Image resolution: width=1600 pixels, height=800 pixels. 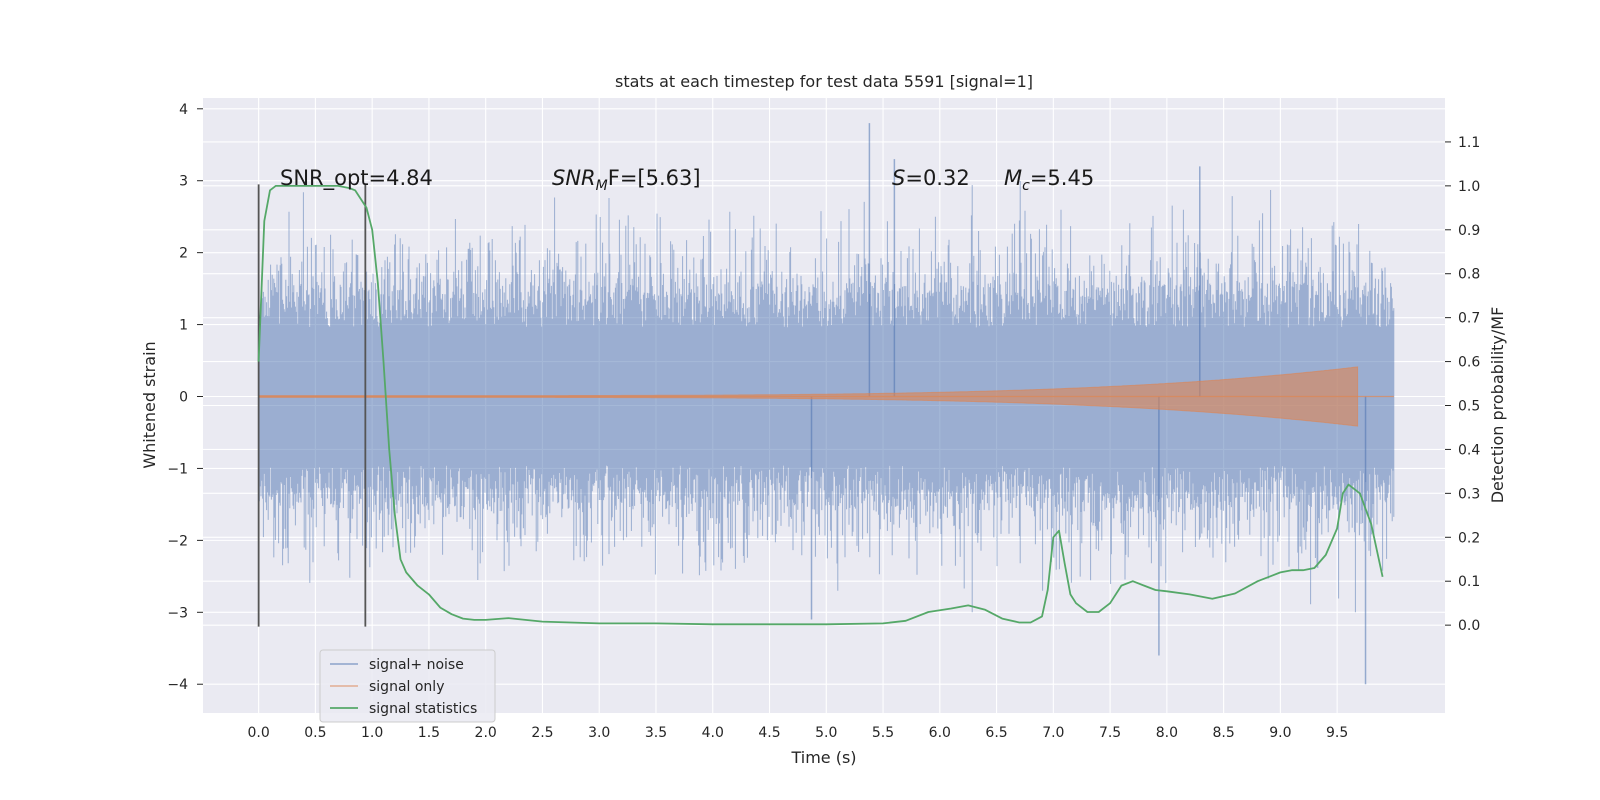 I want to click on y-tick-label-left: −2, so click(x=177, y=541).